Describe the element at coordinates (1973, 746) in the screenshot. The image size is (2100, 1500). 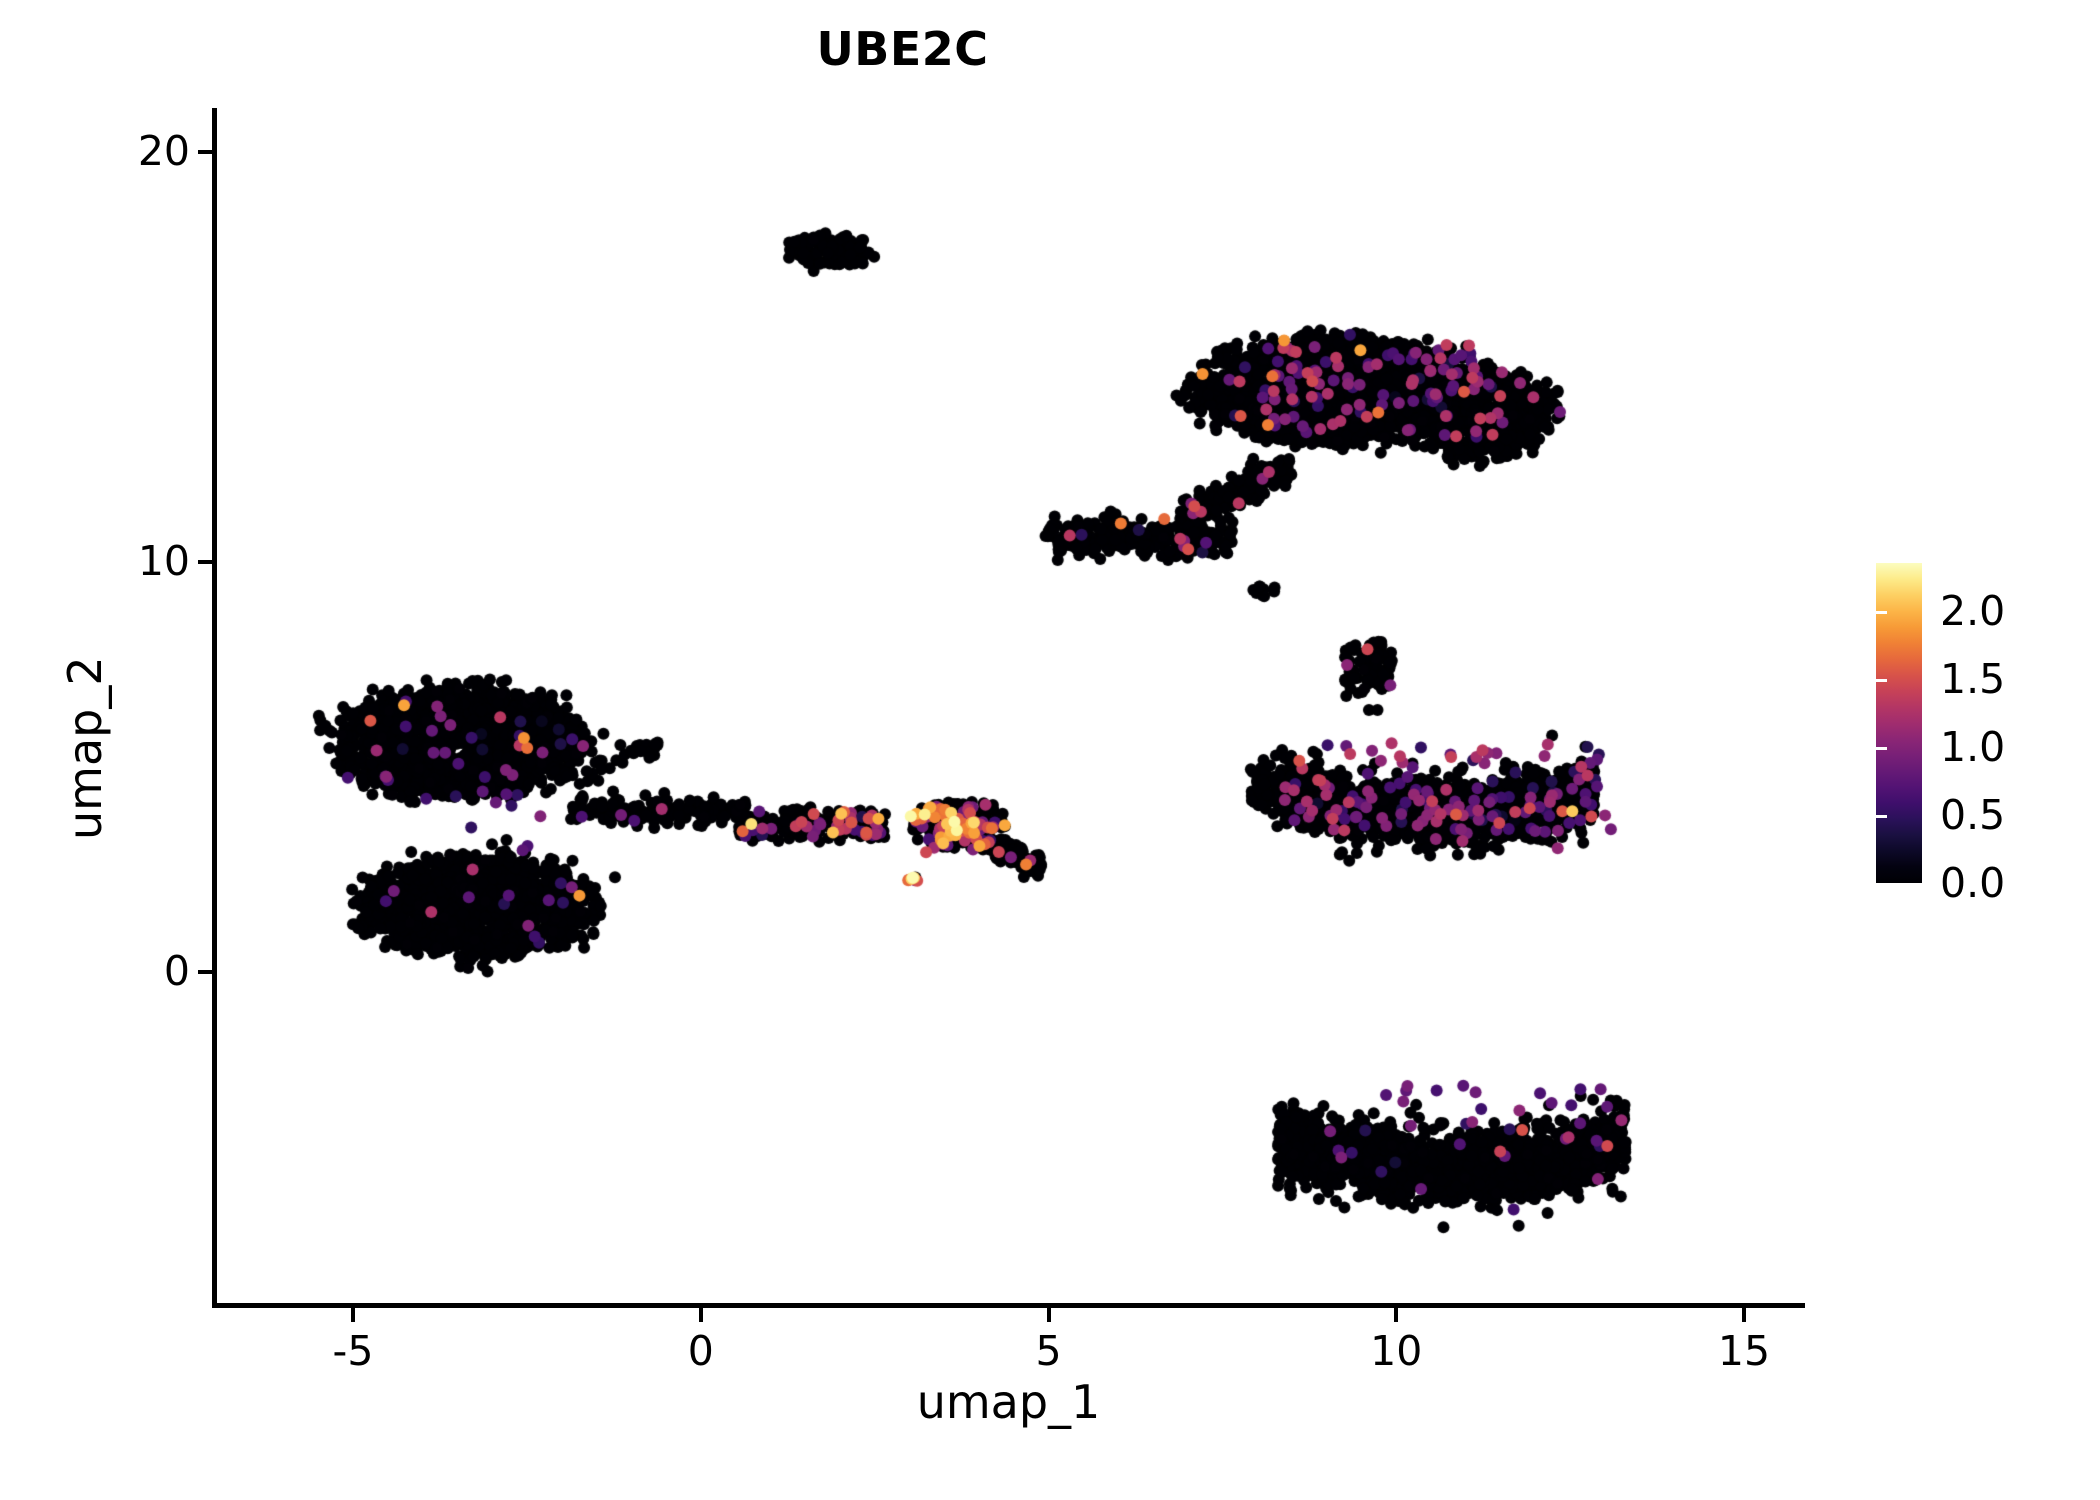
I see `colorbar-tick-label: 1.0` at that location.